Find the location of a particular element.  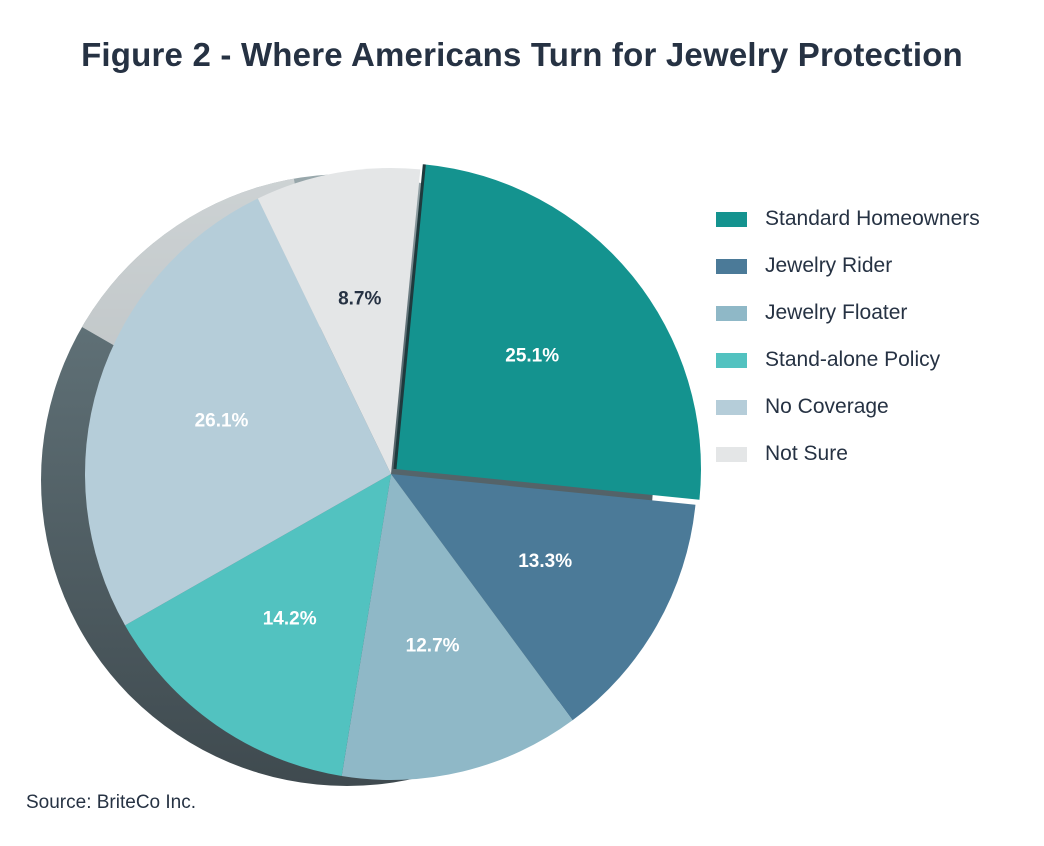

legend-label: Standard Homeowners is located at coordinates (872, 218).